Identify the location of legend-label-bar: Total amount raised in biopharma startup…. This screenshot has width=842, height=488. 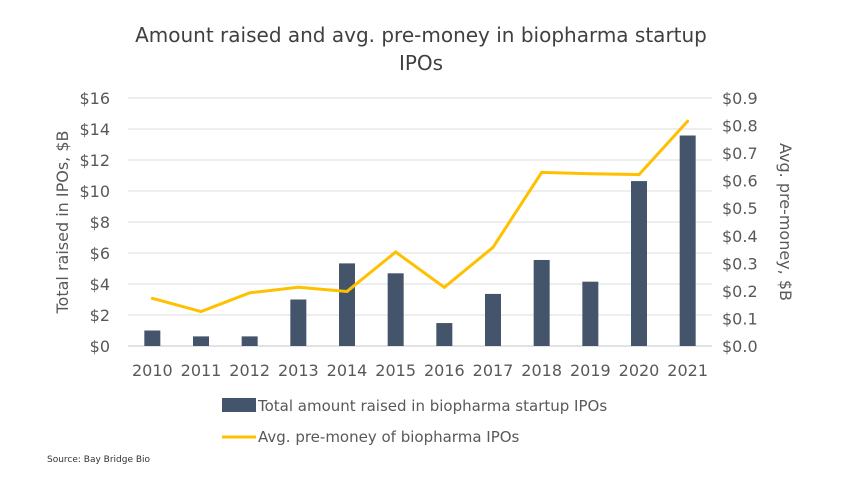
(432, 406).